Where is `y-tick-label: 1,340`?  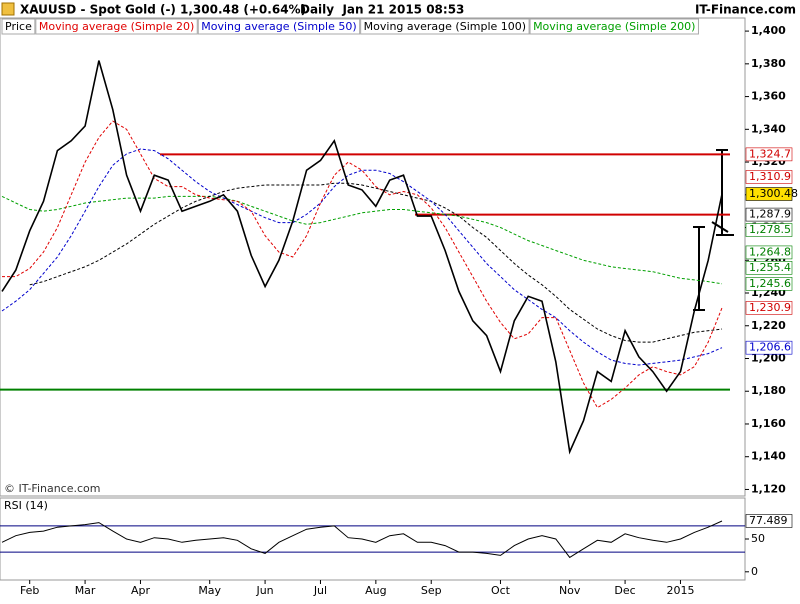 y-tick-label: 1,340 is located at coordinates (768, 128).